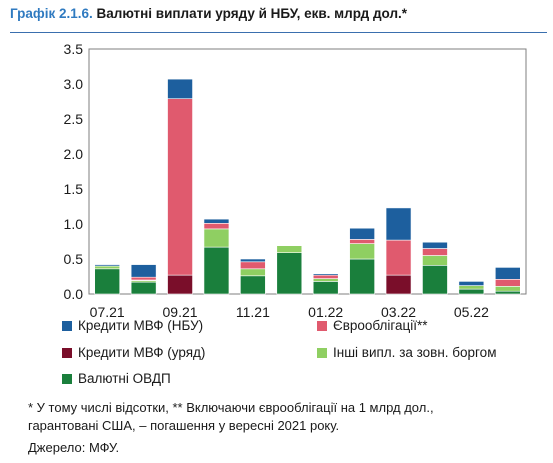  What do you see at coordinates (278, 32) in the screenshot?
I see `title-divider` at bounding box center [278, 32].